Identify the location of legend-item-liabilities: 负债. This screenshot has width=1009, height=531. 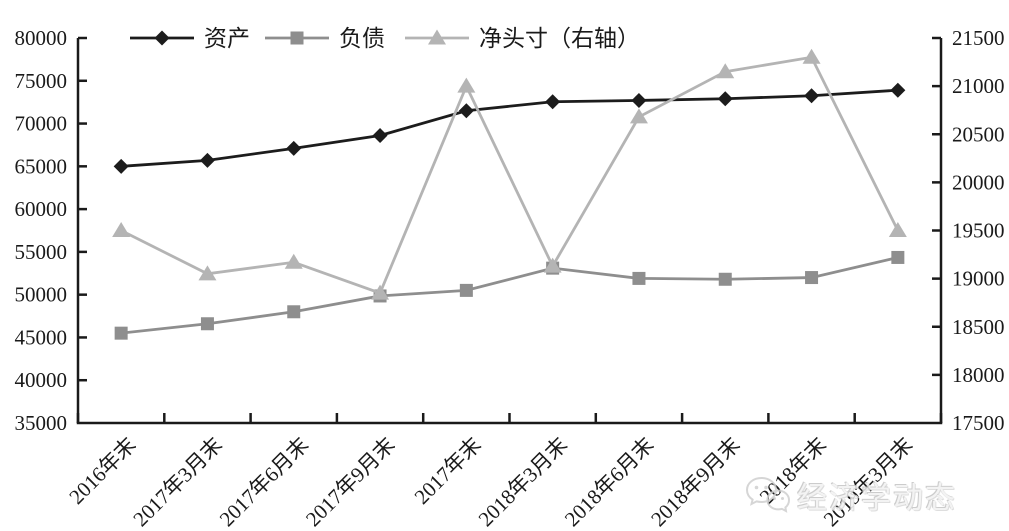
(325, 38).